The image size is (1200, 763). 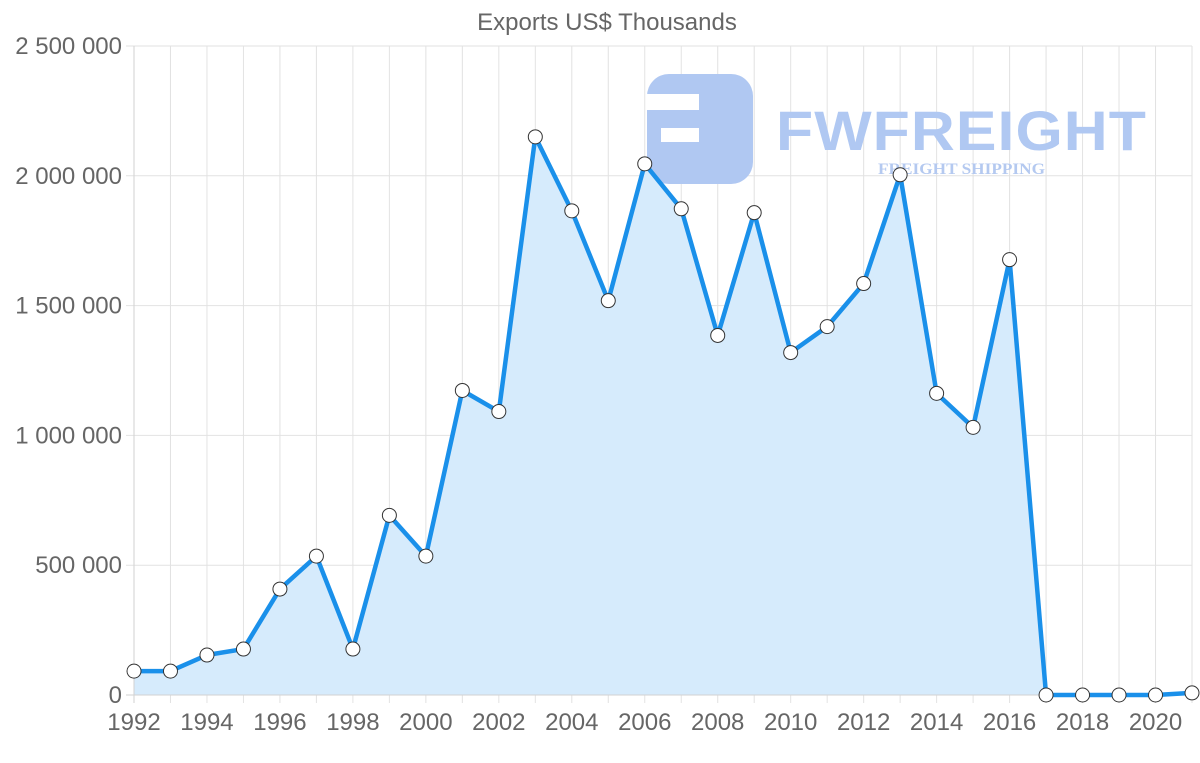 I want to click on x-tick-label: 2010, so click(x=790, y=722).